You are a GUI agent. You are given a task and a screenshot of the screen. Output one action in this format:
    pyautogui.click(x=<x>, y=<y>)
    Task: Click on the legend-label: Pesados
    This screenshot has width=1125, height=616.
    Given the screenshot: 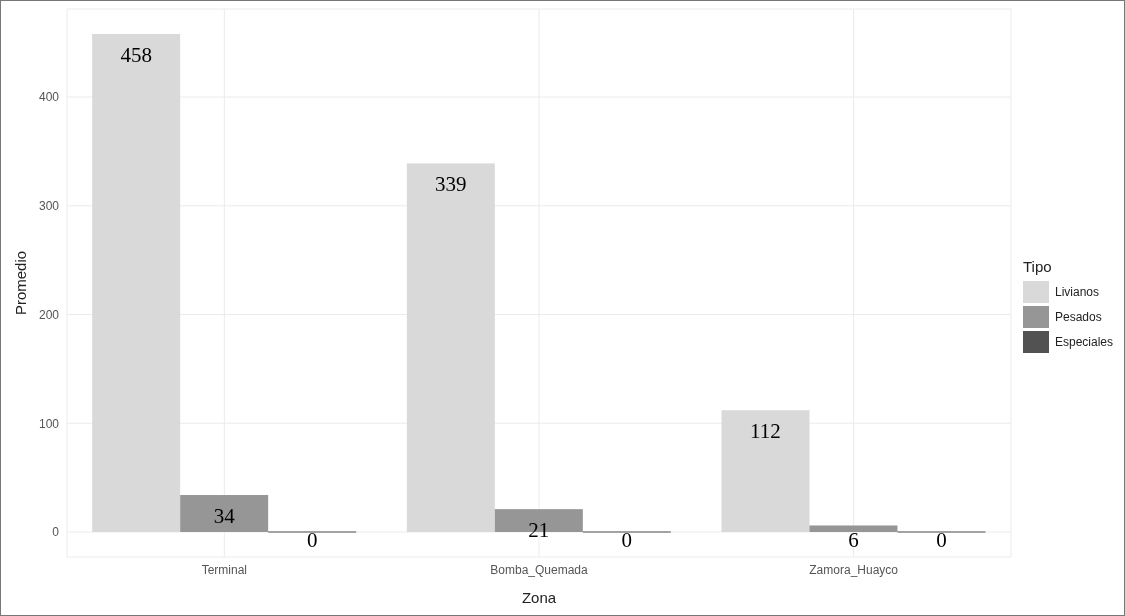 What is the action you would take?
    pyautogui.click(x=1078, y=317)
    